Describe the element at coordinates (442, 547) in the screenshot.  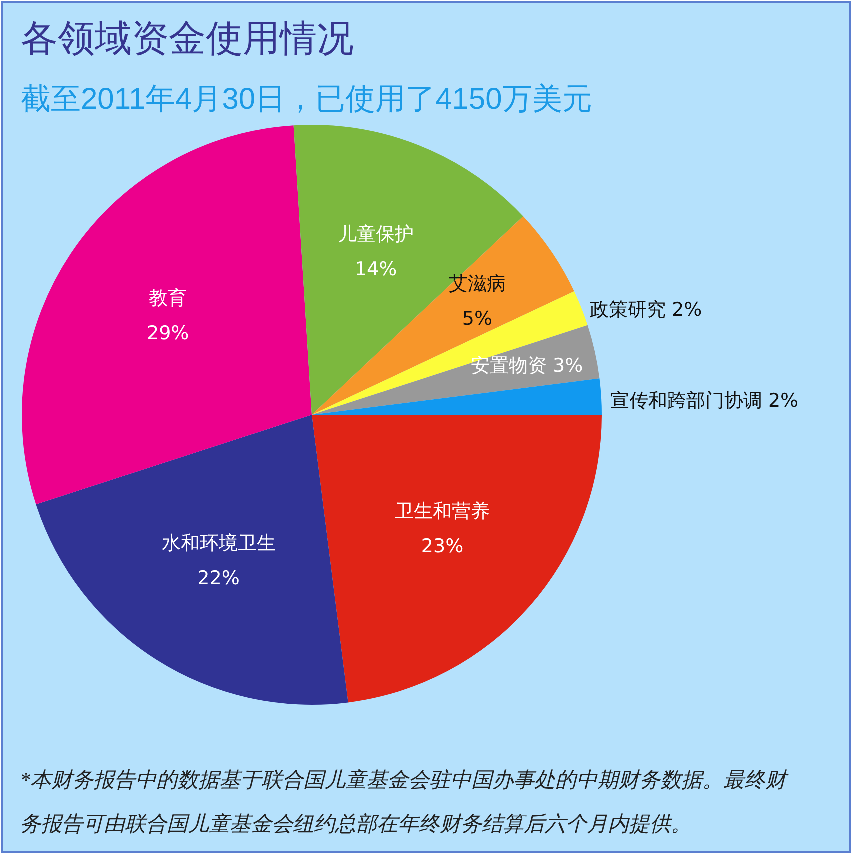
I see `data-label: 23%` at that location.